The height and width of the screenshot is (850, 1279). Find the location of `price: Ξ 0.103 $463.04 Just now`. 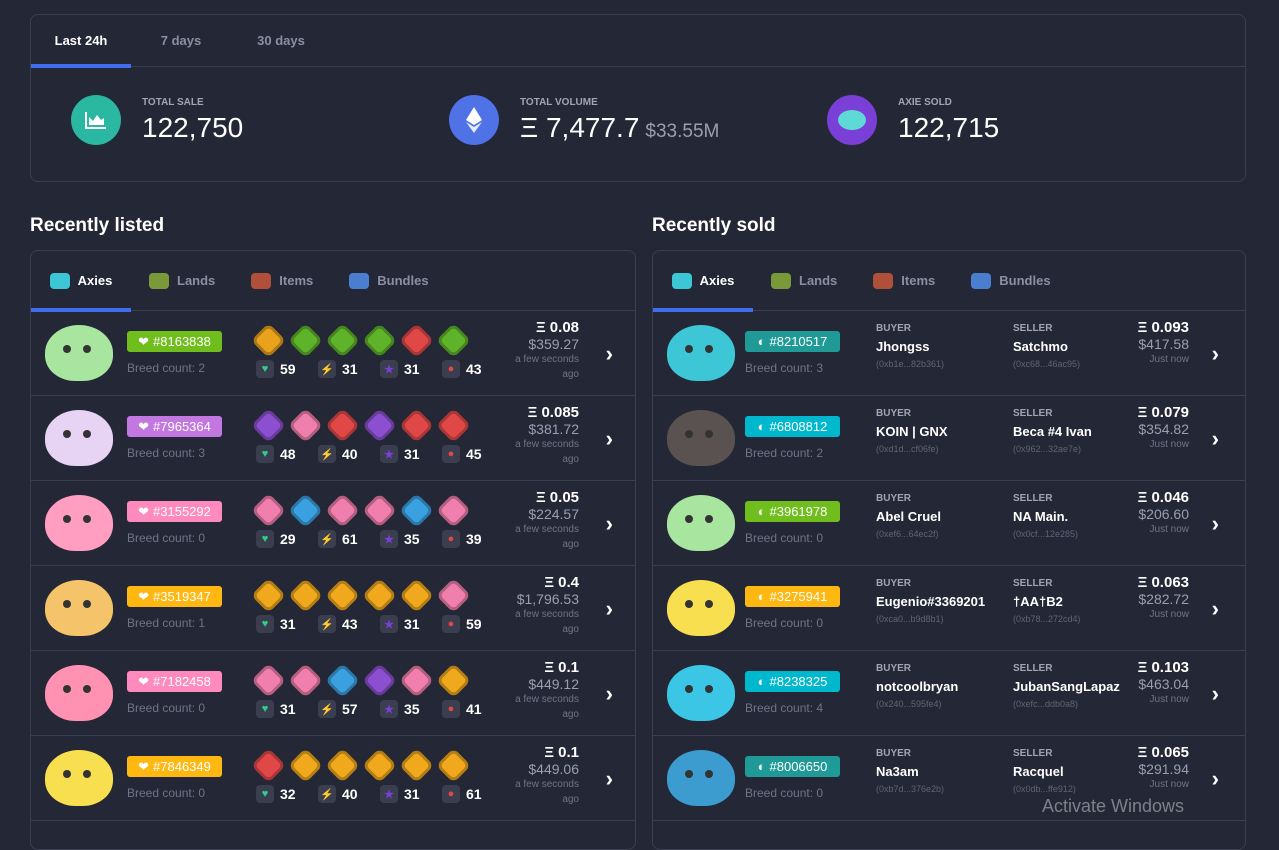

price: Ξ 0.103 $463.04 Just now is located at coordinates (1149, 683).